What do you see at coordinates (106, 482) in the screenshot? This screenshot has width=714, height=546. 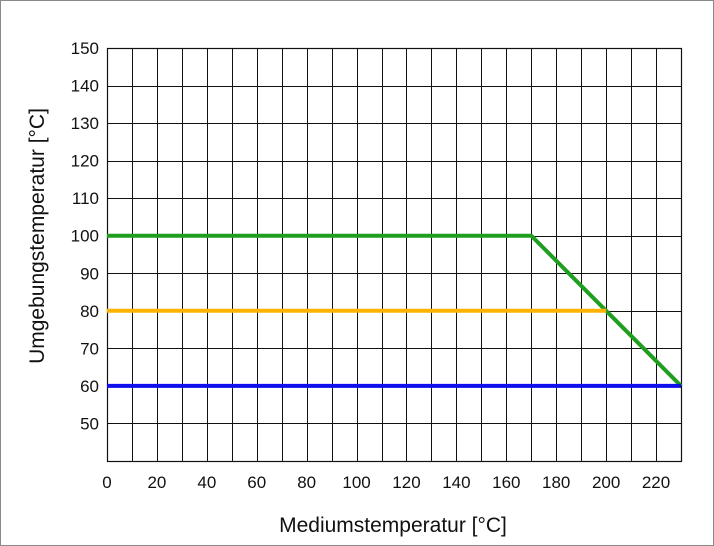 I see `x-tick-label: 0` at bounding box center [106, 482].